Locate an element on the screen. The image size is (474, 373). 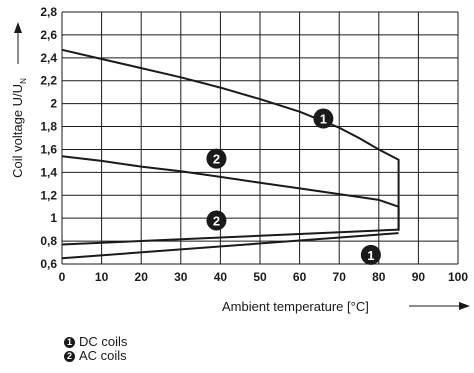
x-tick-label: 70 is located at coordinates (340, 277).